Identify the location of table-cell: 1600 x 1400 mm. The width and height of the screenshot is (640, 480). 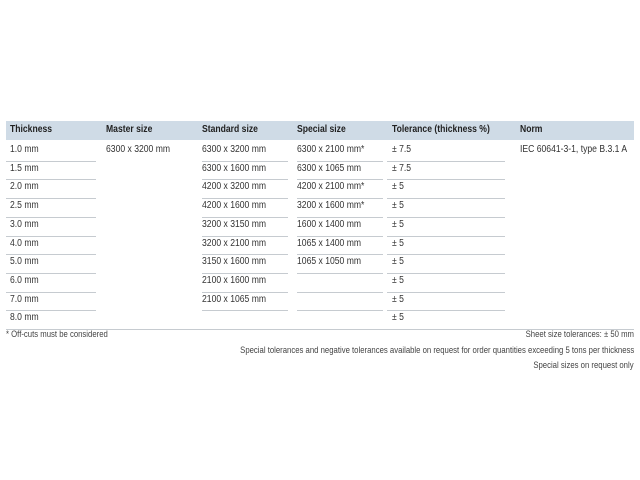
(329, 224).